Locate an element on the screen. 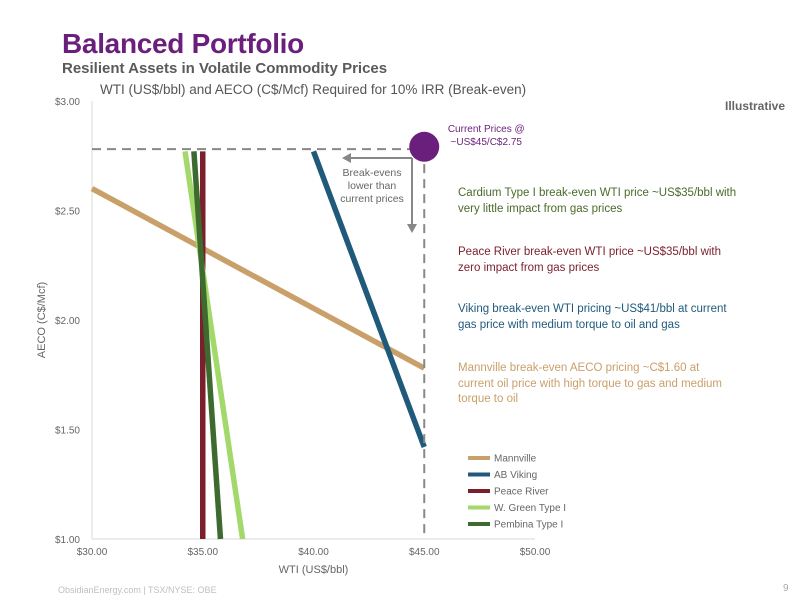 Image resolution: width=800 pixels, height=600 pixels. legend-label-peace-river: Peace River is located at coordinates (521, 492).